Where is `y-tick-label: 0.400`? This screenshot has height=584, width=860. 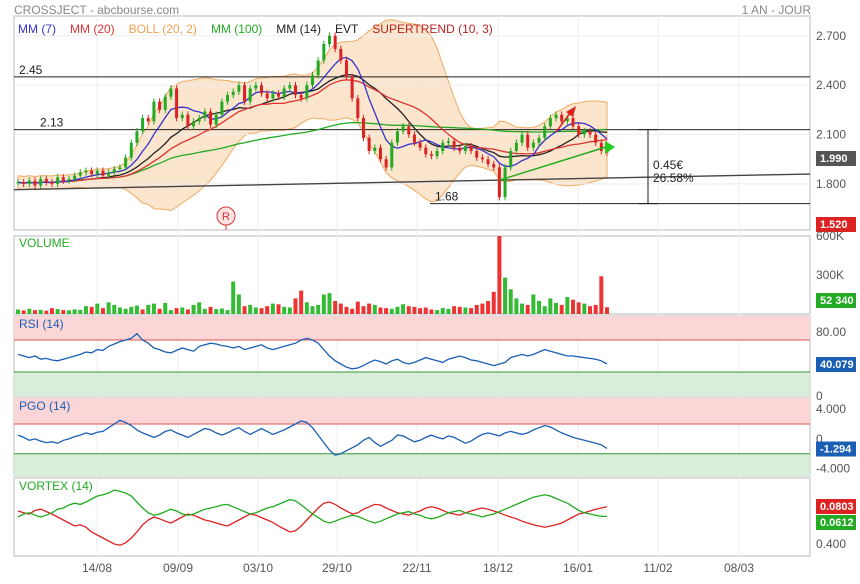 y-tick-label: 0.400 is located at coordinates (831, 544).